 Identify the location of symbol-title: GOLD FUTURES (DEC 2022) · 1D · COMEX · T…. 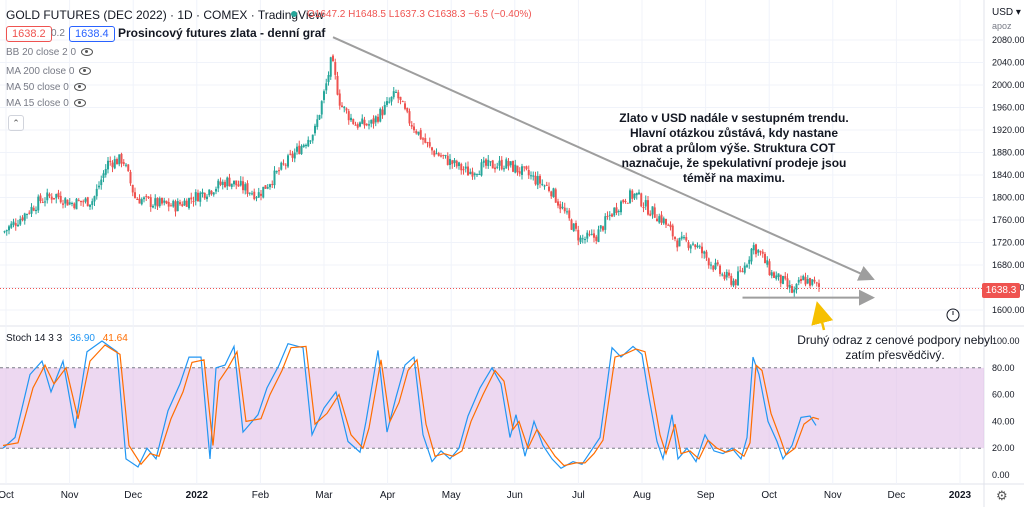
(165, 15).